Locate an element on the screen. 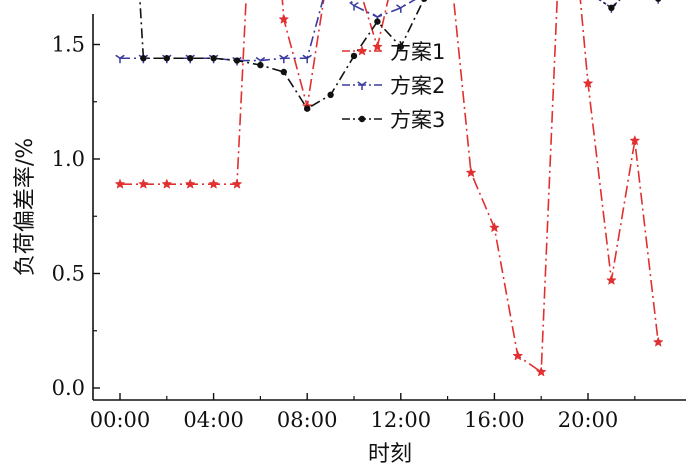 This screenshot has height=473, width=700. x-tick-label: 00:00 is located at coordinates (120, 420).